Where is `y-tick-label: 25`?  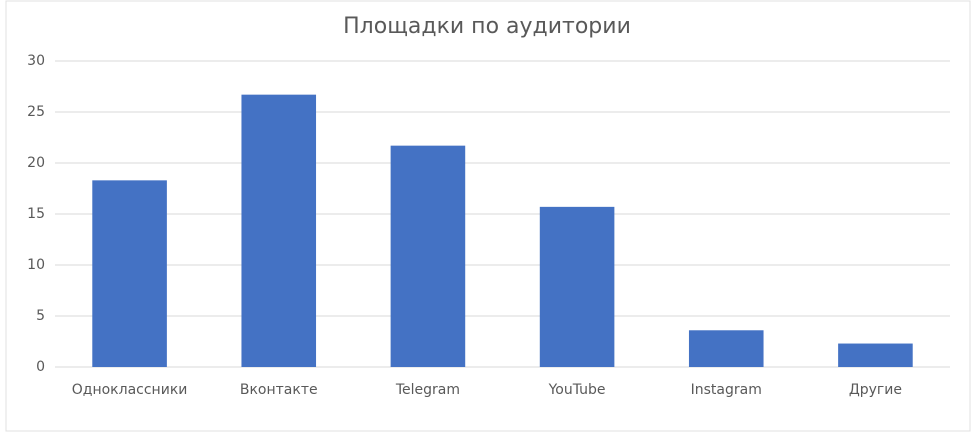
y-tick-label: 25 is located at coordinates (36, 112).